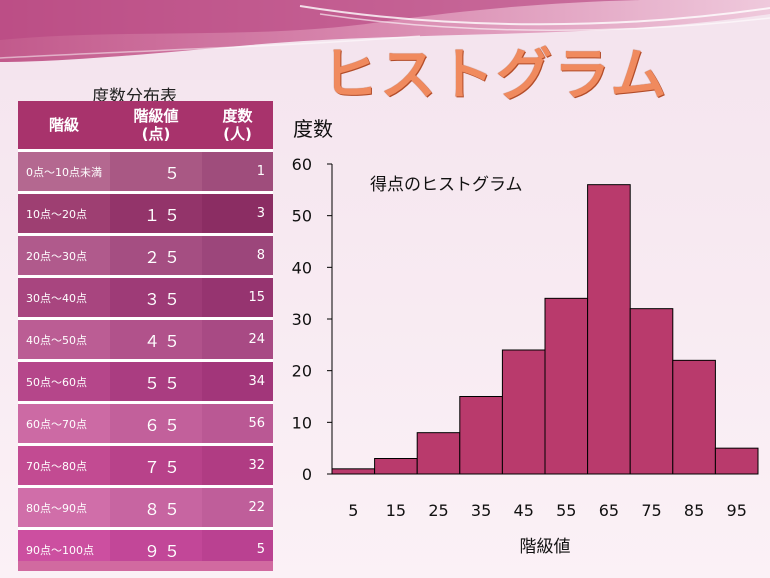  I want to click on class-range-cell: 40点～50点, so click(64, 339).